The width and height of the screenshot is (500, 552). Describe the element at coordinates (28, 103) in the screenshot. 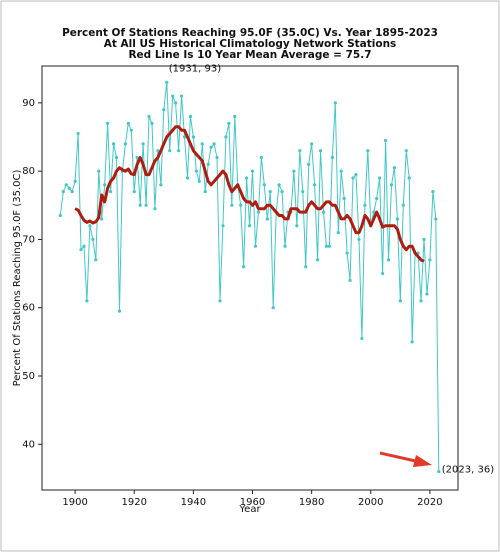

I see `y-tick-label: 90` at that location.